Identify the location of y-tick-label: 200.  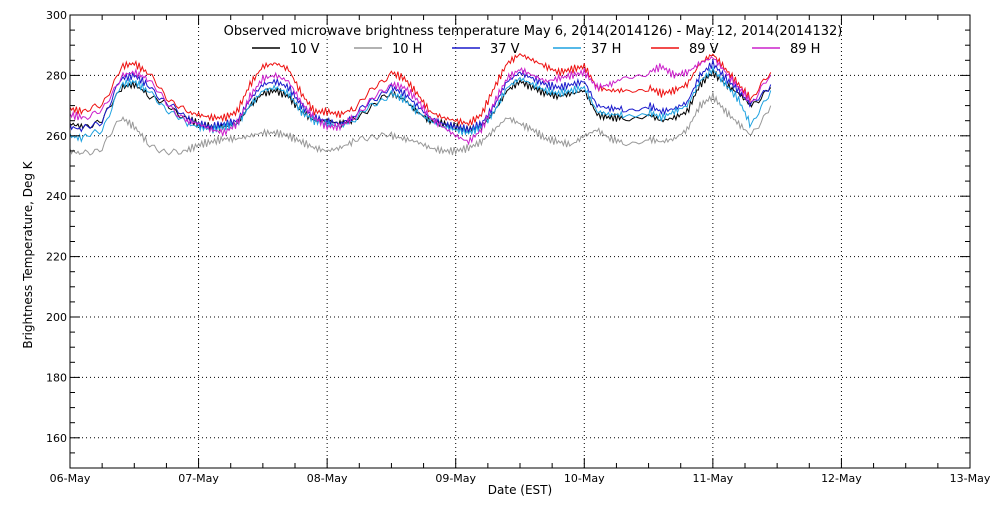
(56, 317).